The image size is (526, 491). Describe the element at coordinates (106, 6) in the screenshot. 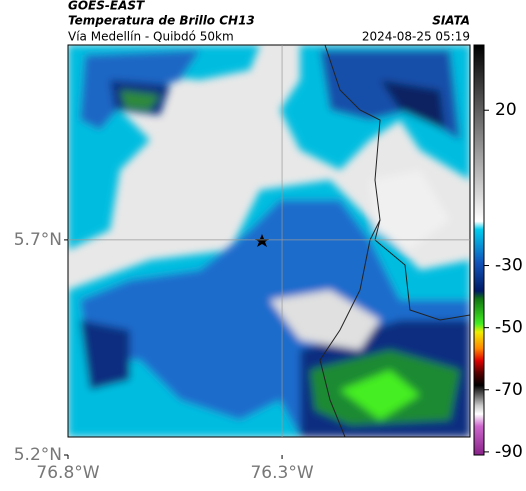

I see `satellite: GOES-EAST` at that location.